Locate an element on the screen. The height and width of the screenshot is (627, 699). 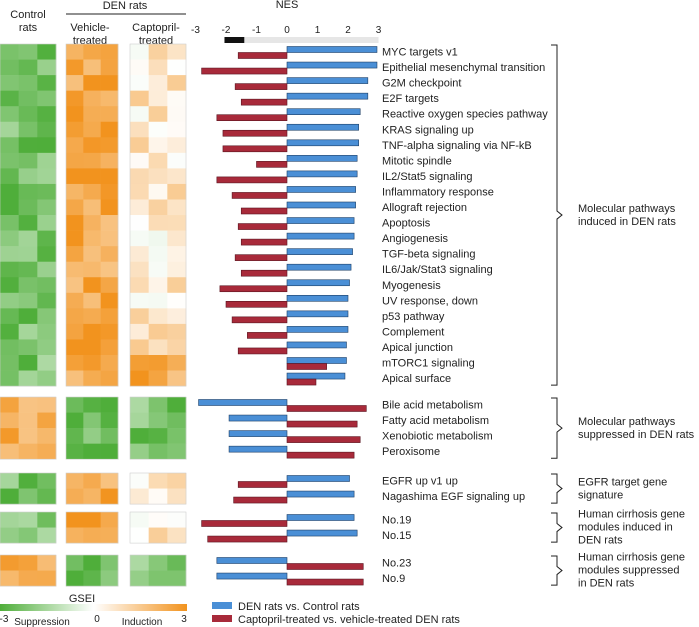
nes-scale-grey-segment is located at coordinates (311, 40).